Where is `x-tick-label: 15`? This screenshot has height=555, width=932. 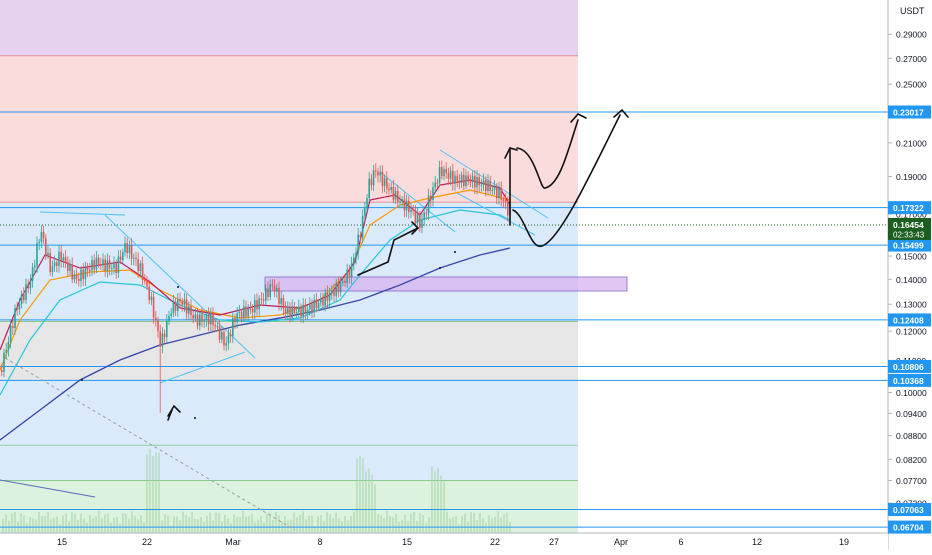
x-tick-label: 15 is located at coordinates (407, 542).